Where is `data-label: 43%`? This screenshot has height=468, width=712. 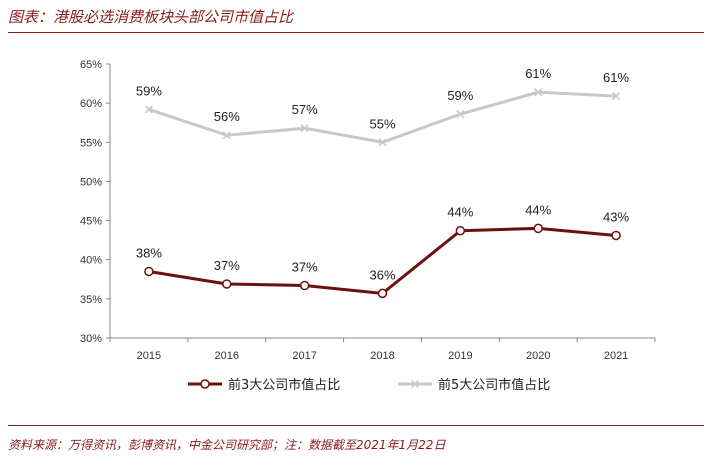
data-label: 43% is located at coordinates (616, 216).